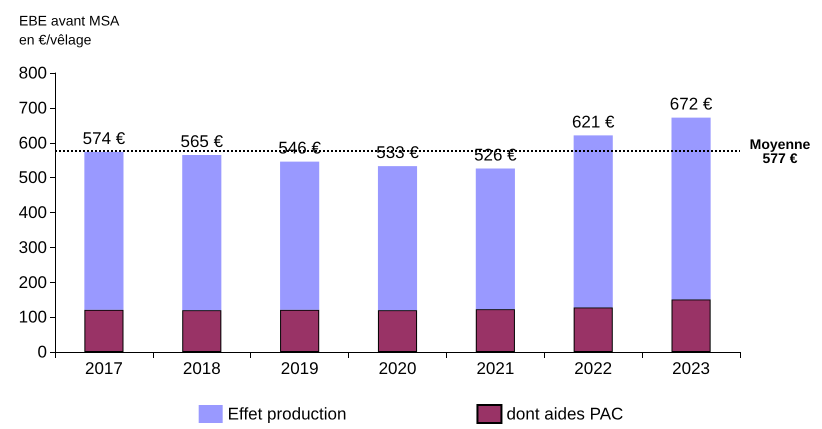  What do you see at coordinates (32, 317) in the screenshot?
I see `y-tick-label: 100` at bounding box center [32, 317].